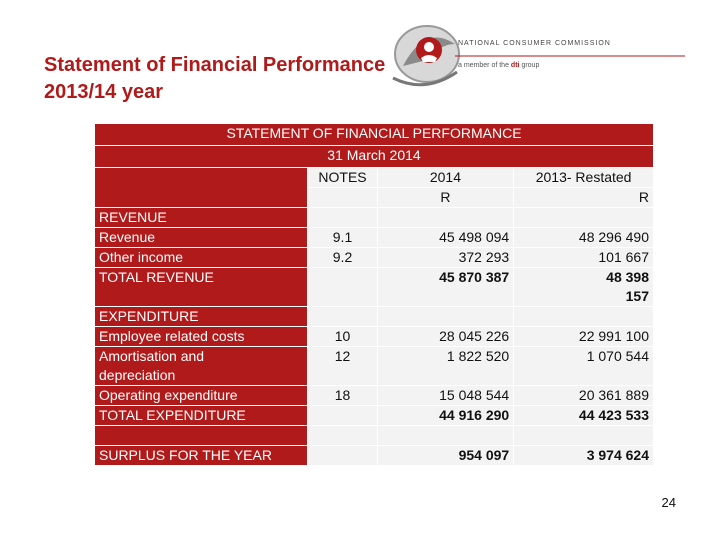  Describe the element at coordinates (373, 455) in the screenshot. I see `table-row: SURPLUS FOR THE YEAR 954 097 3 974 624` at that location.